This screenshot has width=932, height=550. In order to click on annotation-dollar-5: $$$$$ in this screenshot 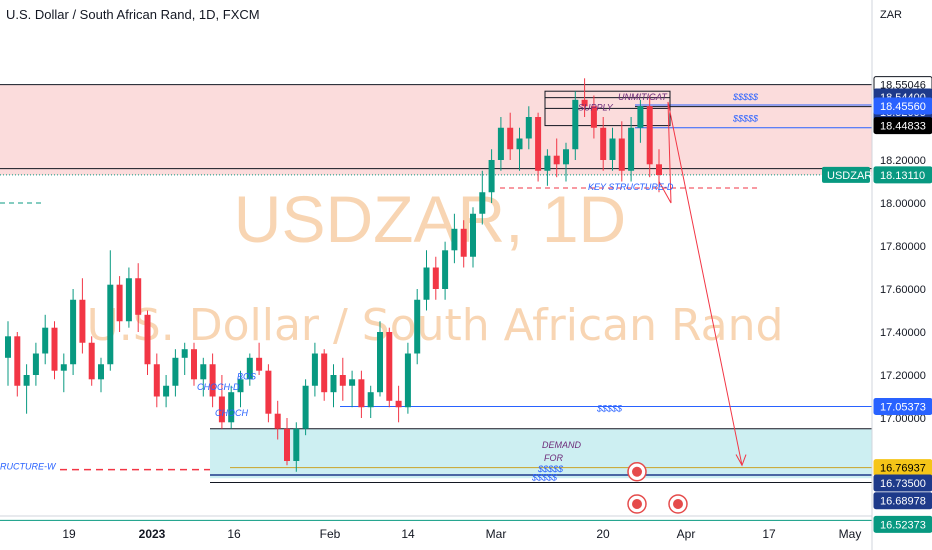, I will do `click(544, 477)`.